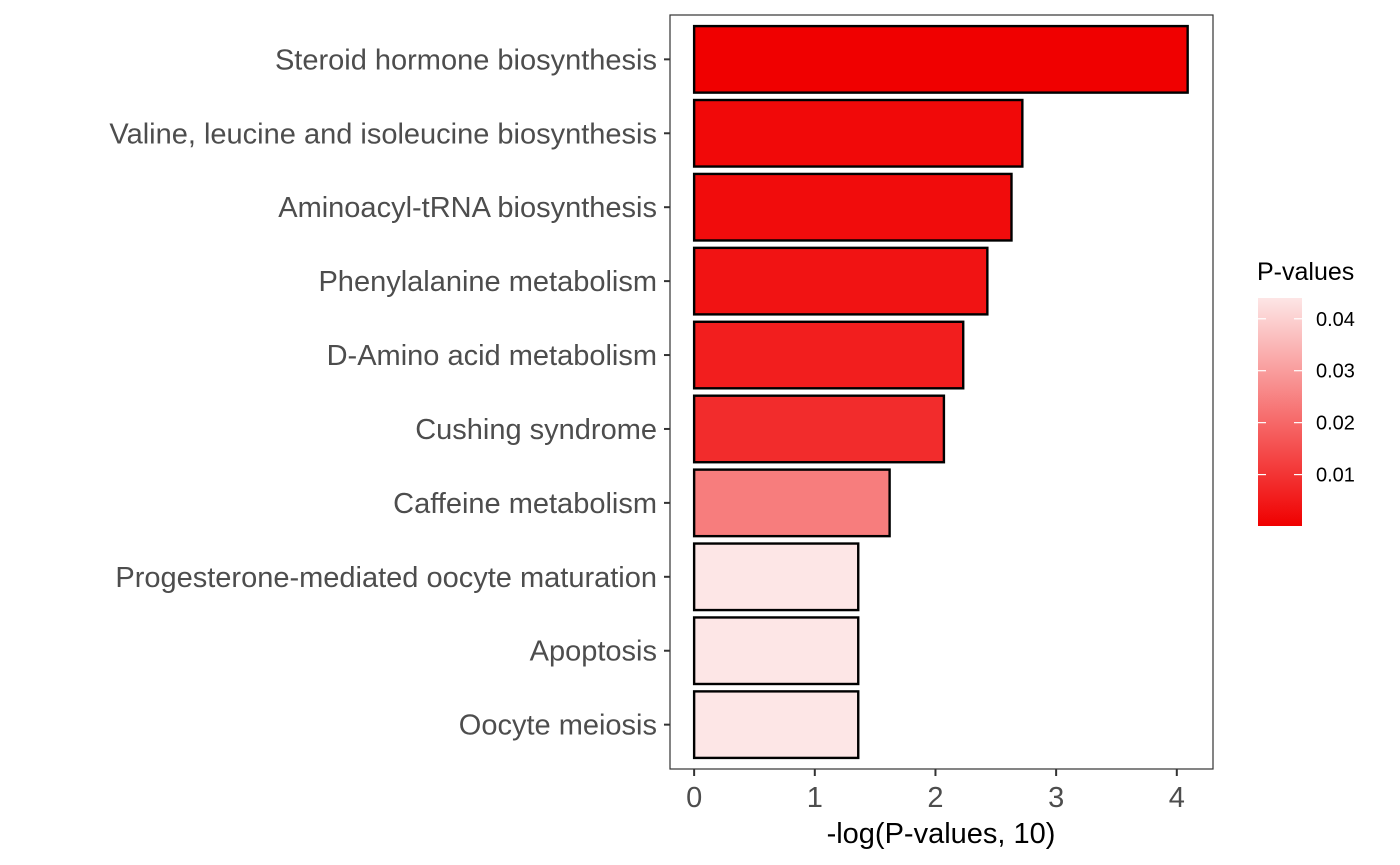 The height and width of the screenshot is (865, 1400). Describe the element at coordinates (386, 578) in the screenshot. I see `y-tick-label: Progesterone-mediated oocyte maturation` at that location.